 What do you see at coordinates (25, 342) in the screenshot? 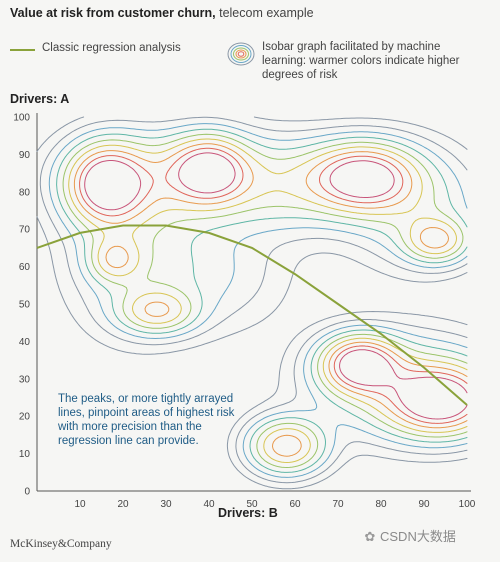
I see `y-tick-label: 40` at bounding box center [25, 342].